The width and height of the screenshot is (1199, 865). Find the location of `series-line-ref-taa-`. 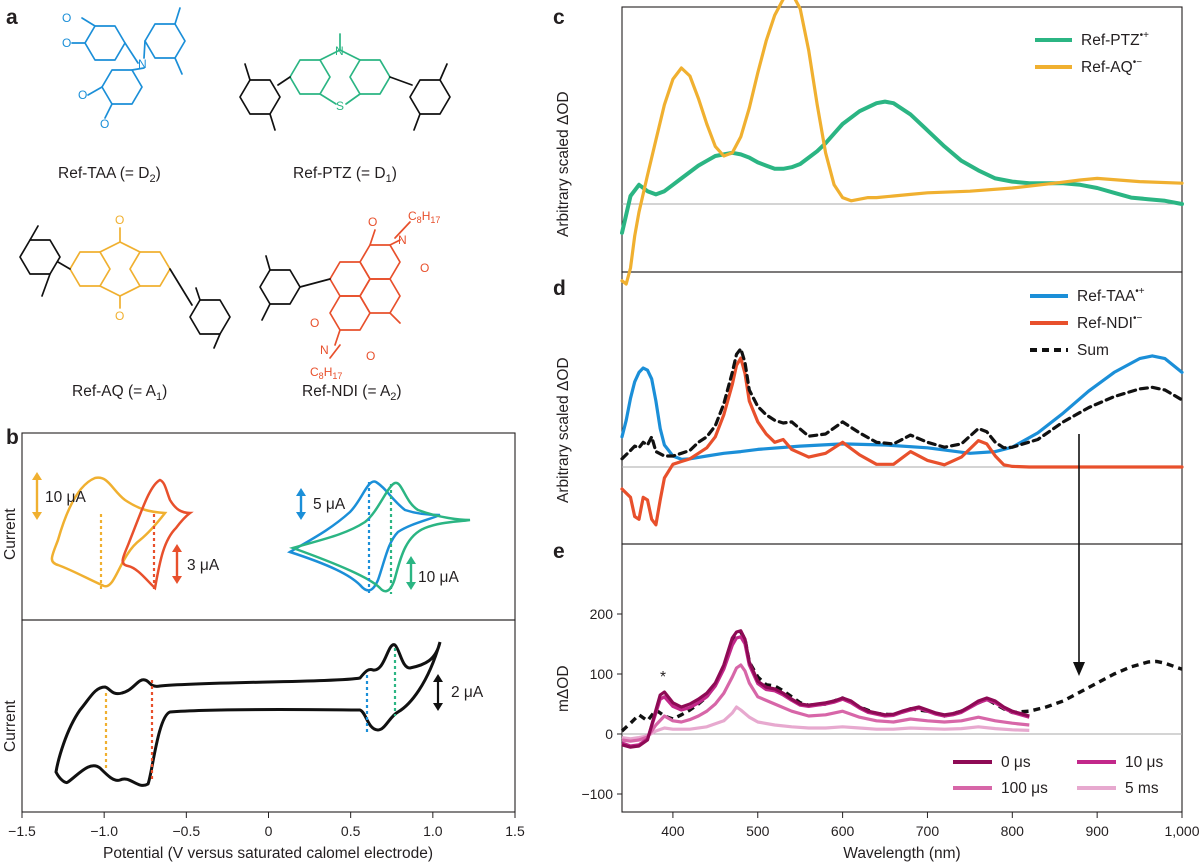

series-line-ref-taa- is located at coordinates (902, 407).